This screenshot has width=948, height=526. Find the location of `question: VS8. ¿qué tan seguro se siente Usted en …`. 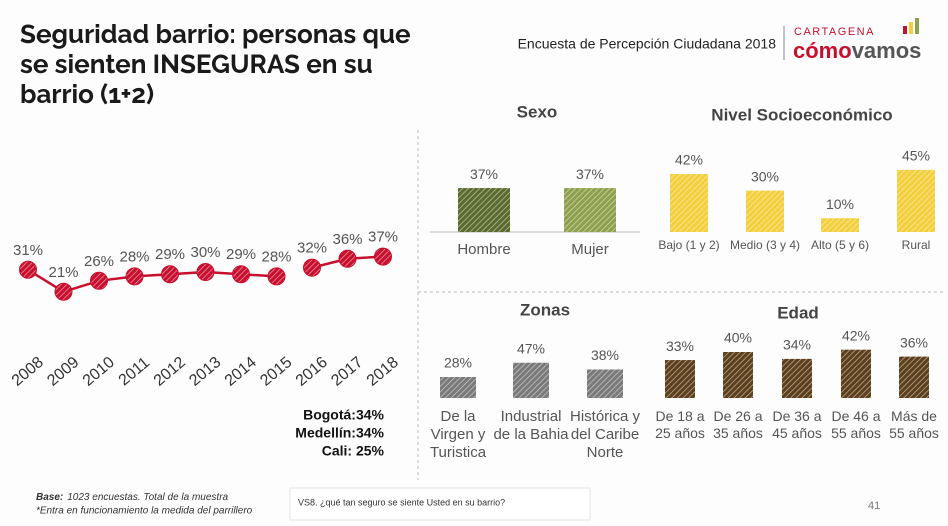

question: VS8. ¿qué tan seguro se siente Usted en … is located at coordinates (401, 502).